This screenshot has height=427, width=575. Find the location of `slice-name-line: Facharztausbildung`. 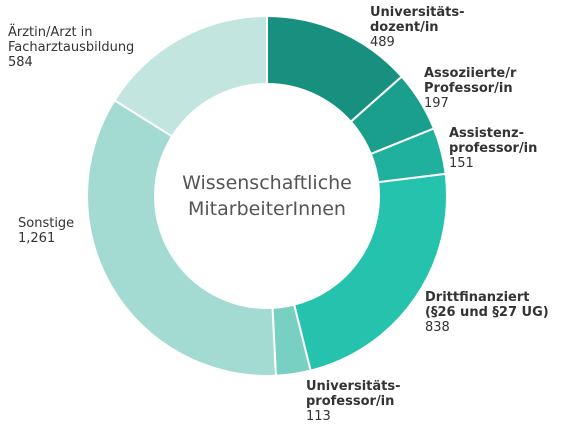

slice-name-line: Facharztausbildung is located at coordinates (71, 47).